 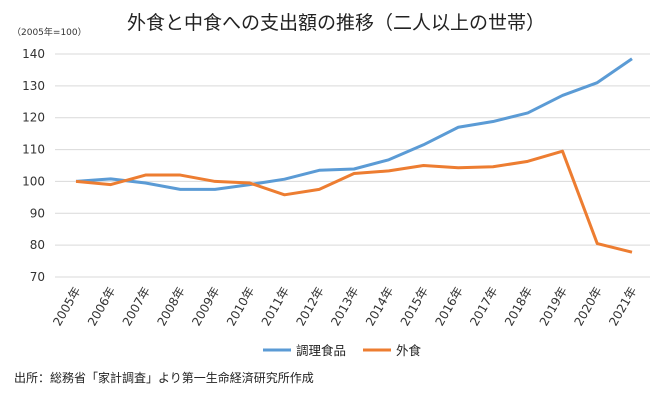 I want to click on x-tick-label: 2014年, so click(x=379, y=307).